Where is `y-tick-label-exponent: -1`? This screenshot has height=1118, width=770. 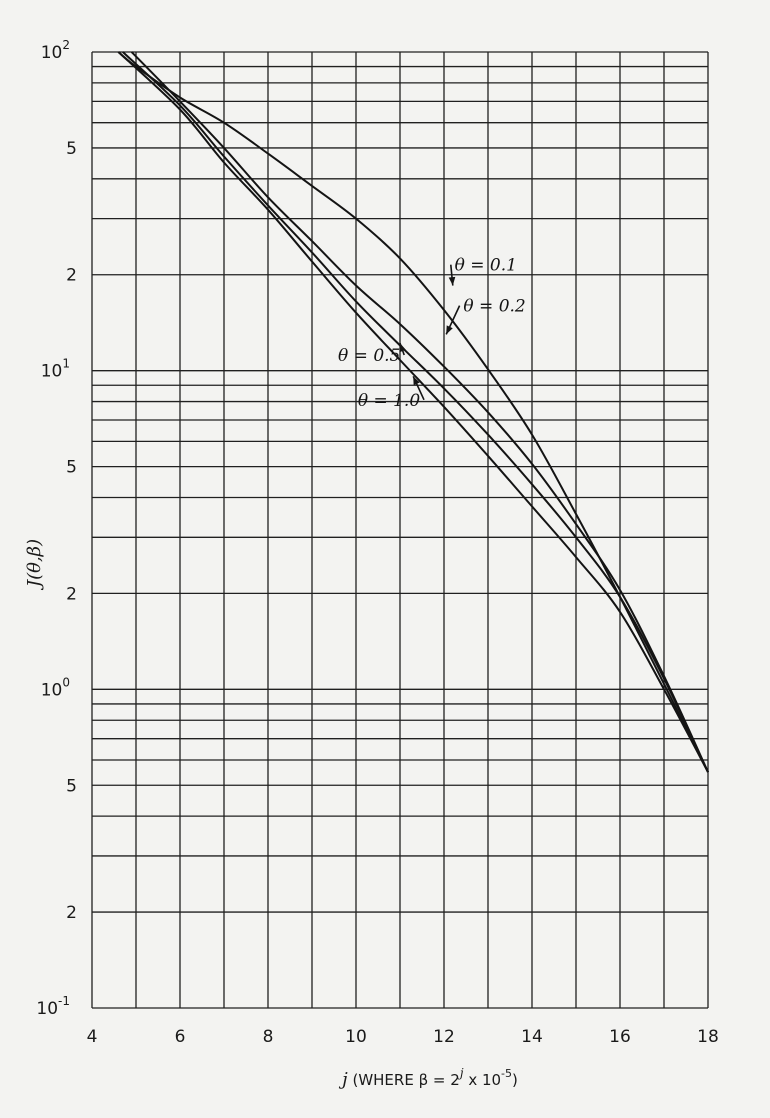
y-tick-label-exponent: -1 is located at coordinates (64, 1001).